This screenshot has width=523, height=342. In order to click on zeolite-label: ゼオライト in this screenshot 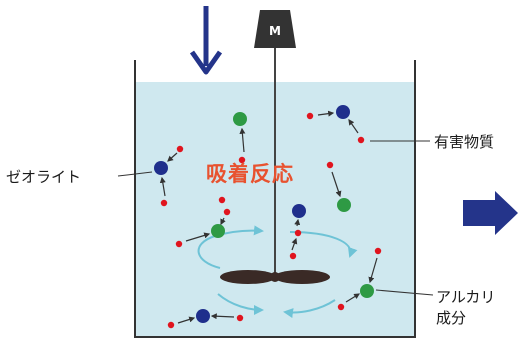, I will do `click(44, 177)`.